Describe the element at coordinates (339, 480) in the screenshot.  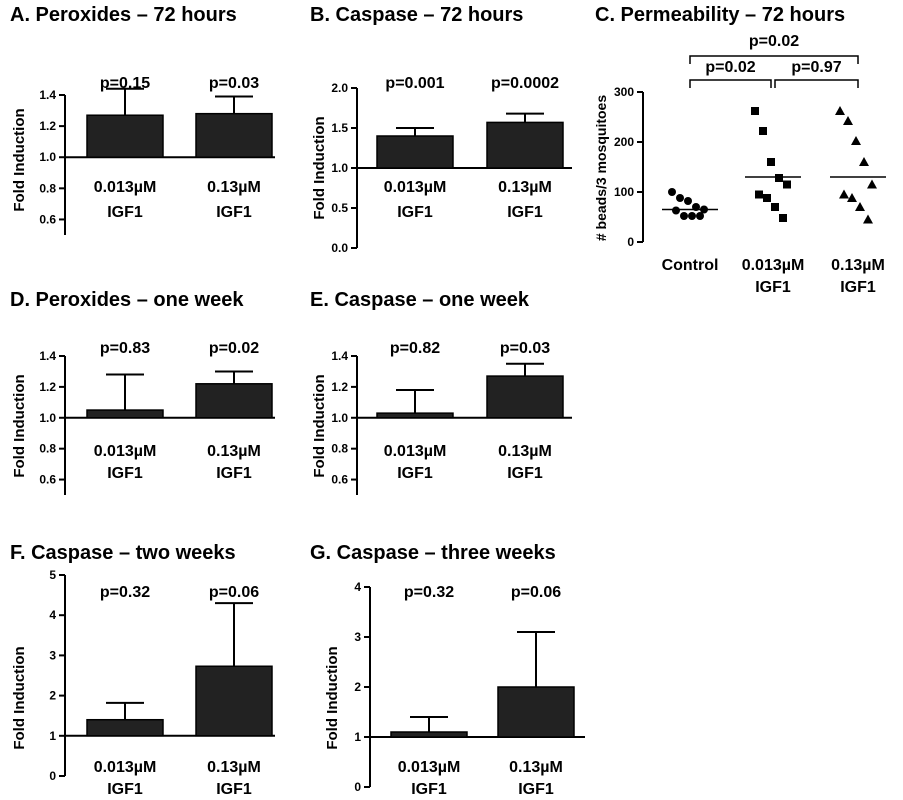
I see `y-tick-label: 0.6` at that location.